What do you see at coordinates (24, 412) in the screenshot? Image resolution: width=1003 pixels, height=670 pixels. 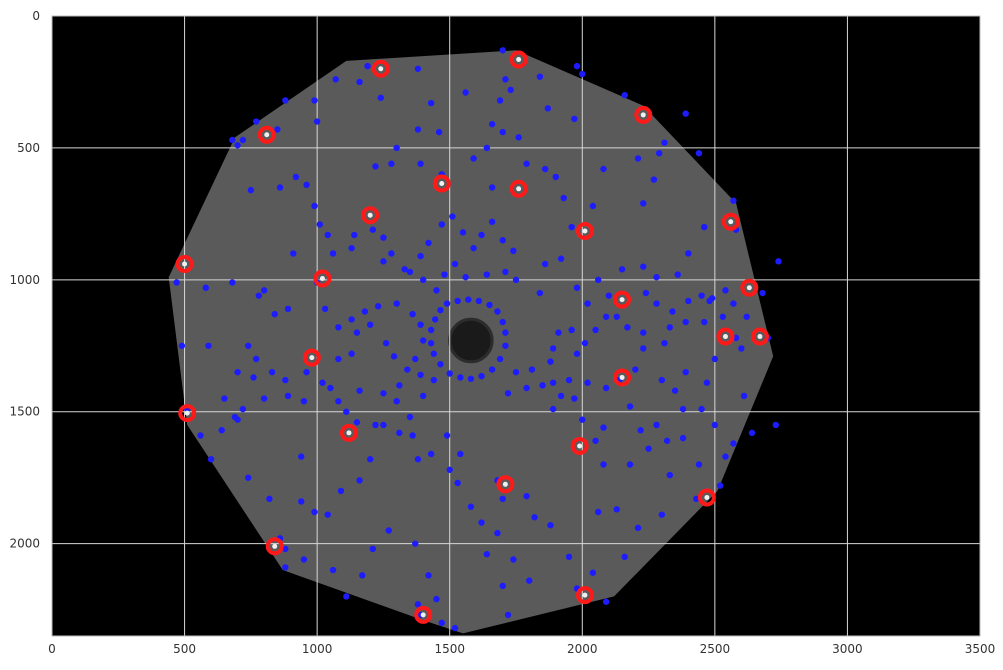 I see `y-tick-label: 1500` at bounding box center [24, 412].